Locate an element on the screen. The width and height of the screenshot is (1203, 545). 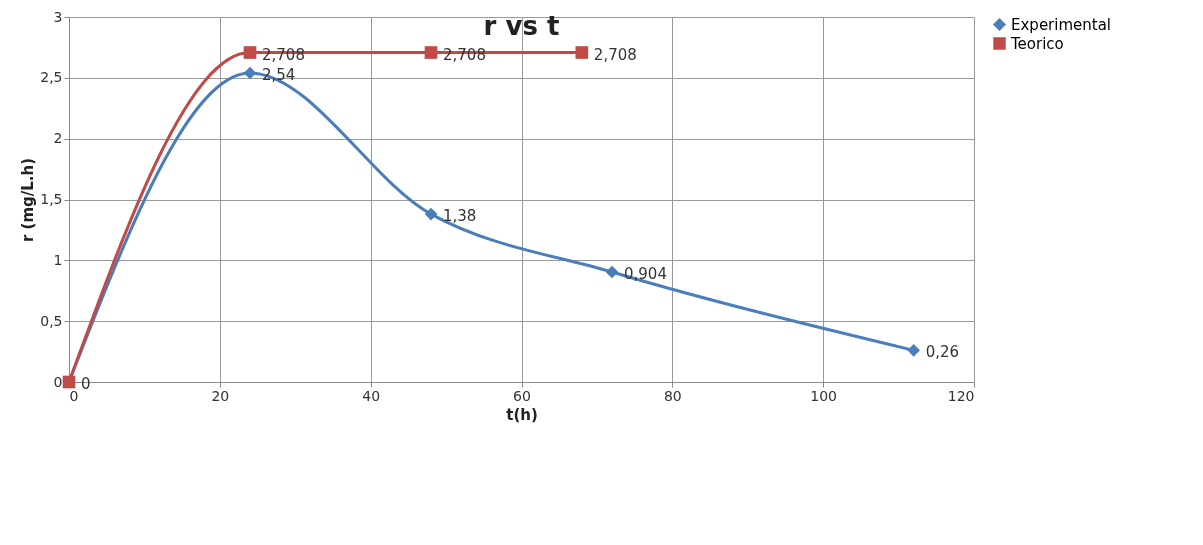
y-tick-label: 0,5 is located at coordinates (51, 320).